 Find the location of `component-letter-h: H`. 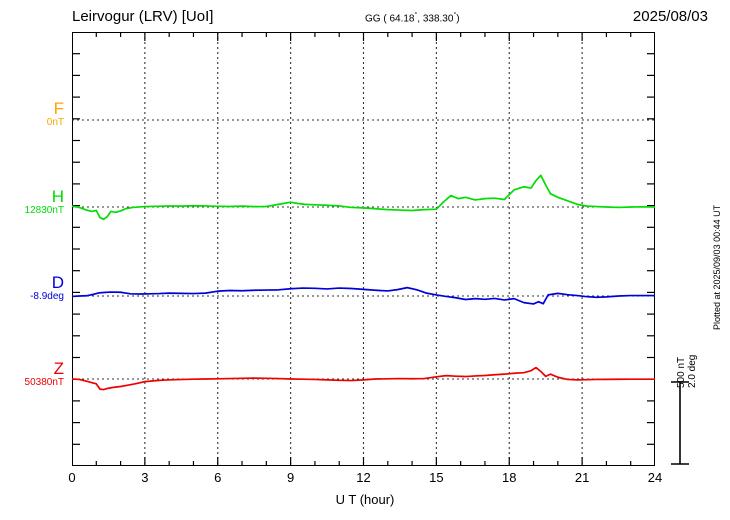

component-letter-h: H is located at coordinates (57, 196).